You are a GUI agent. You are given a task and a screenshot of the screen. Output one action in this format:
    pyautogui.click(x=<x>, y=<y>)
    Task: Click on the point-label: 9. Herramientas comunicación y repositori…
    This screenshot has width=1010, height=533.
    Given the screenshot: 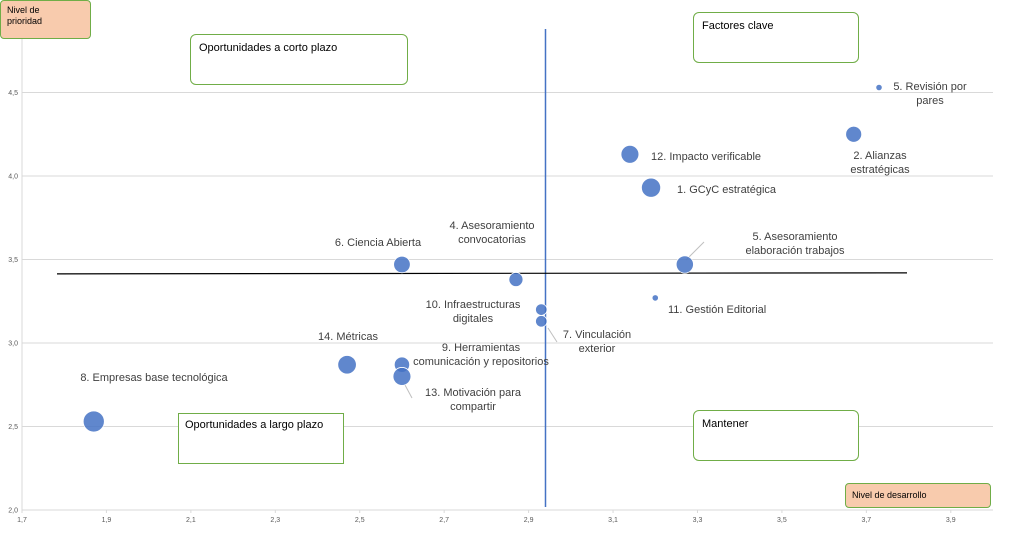 What is the action you would take?
    pyautogui.click(x=481, y=355)
    